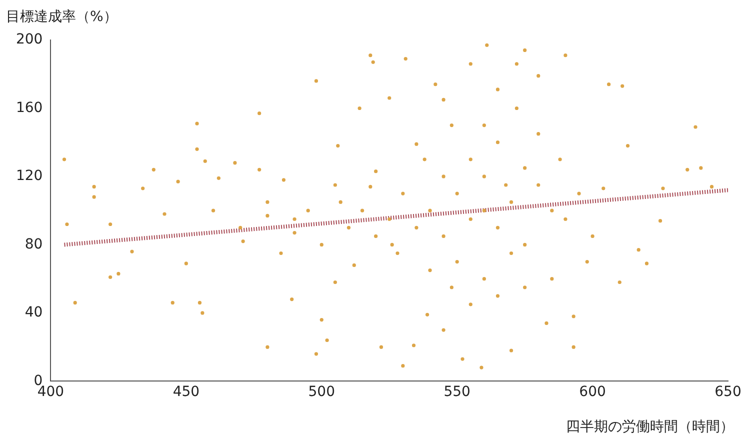  Describe the element at coordinates (728, 392) in the screenshot. I see `x-tick-label: 650` at that location.